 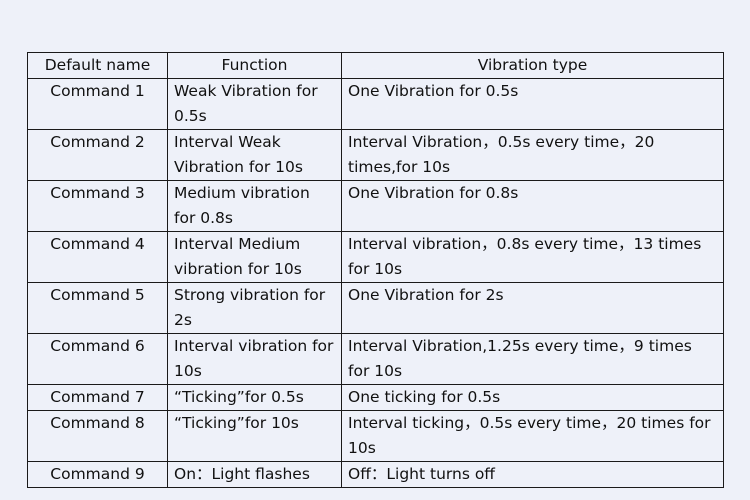 What do you see at coordinates (254, 359) in the screenshot?
I see `function-cell: Interval vibration for 10s` at bounding box center [254, 359].